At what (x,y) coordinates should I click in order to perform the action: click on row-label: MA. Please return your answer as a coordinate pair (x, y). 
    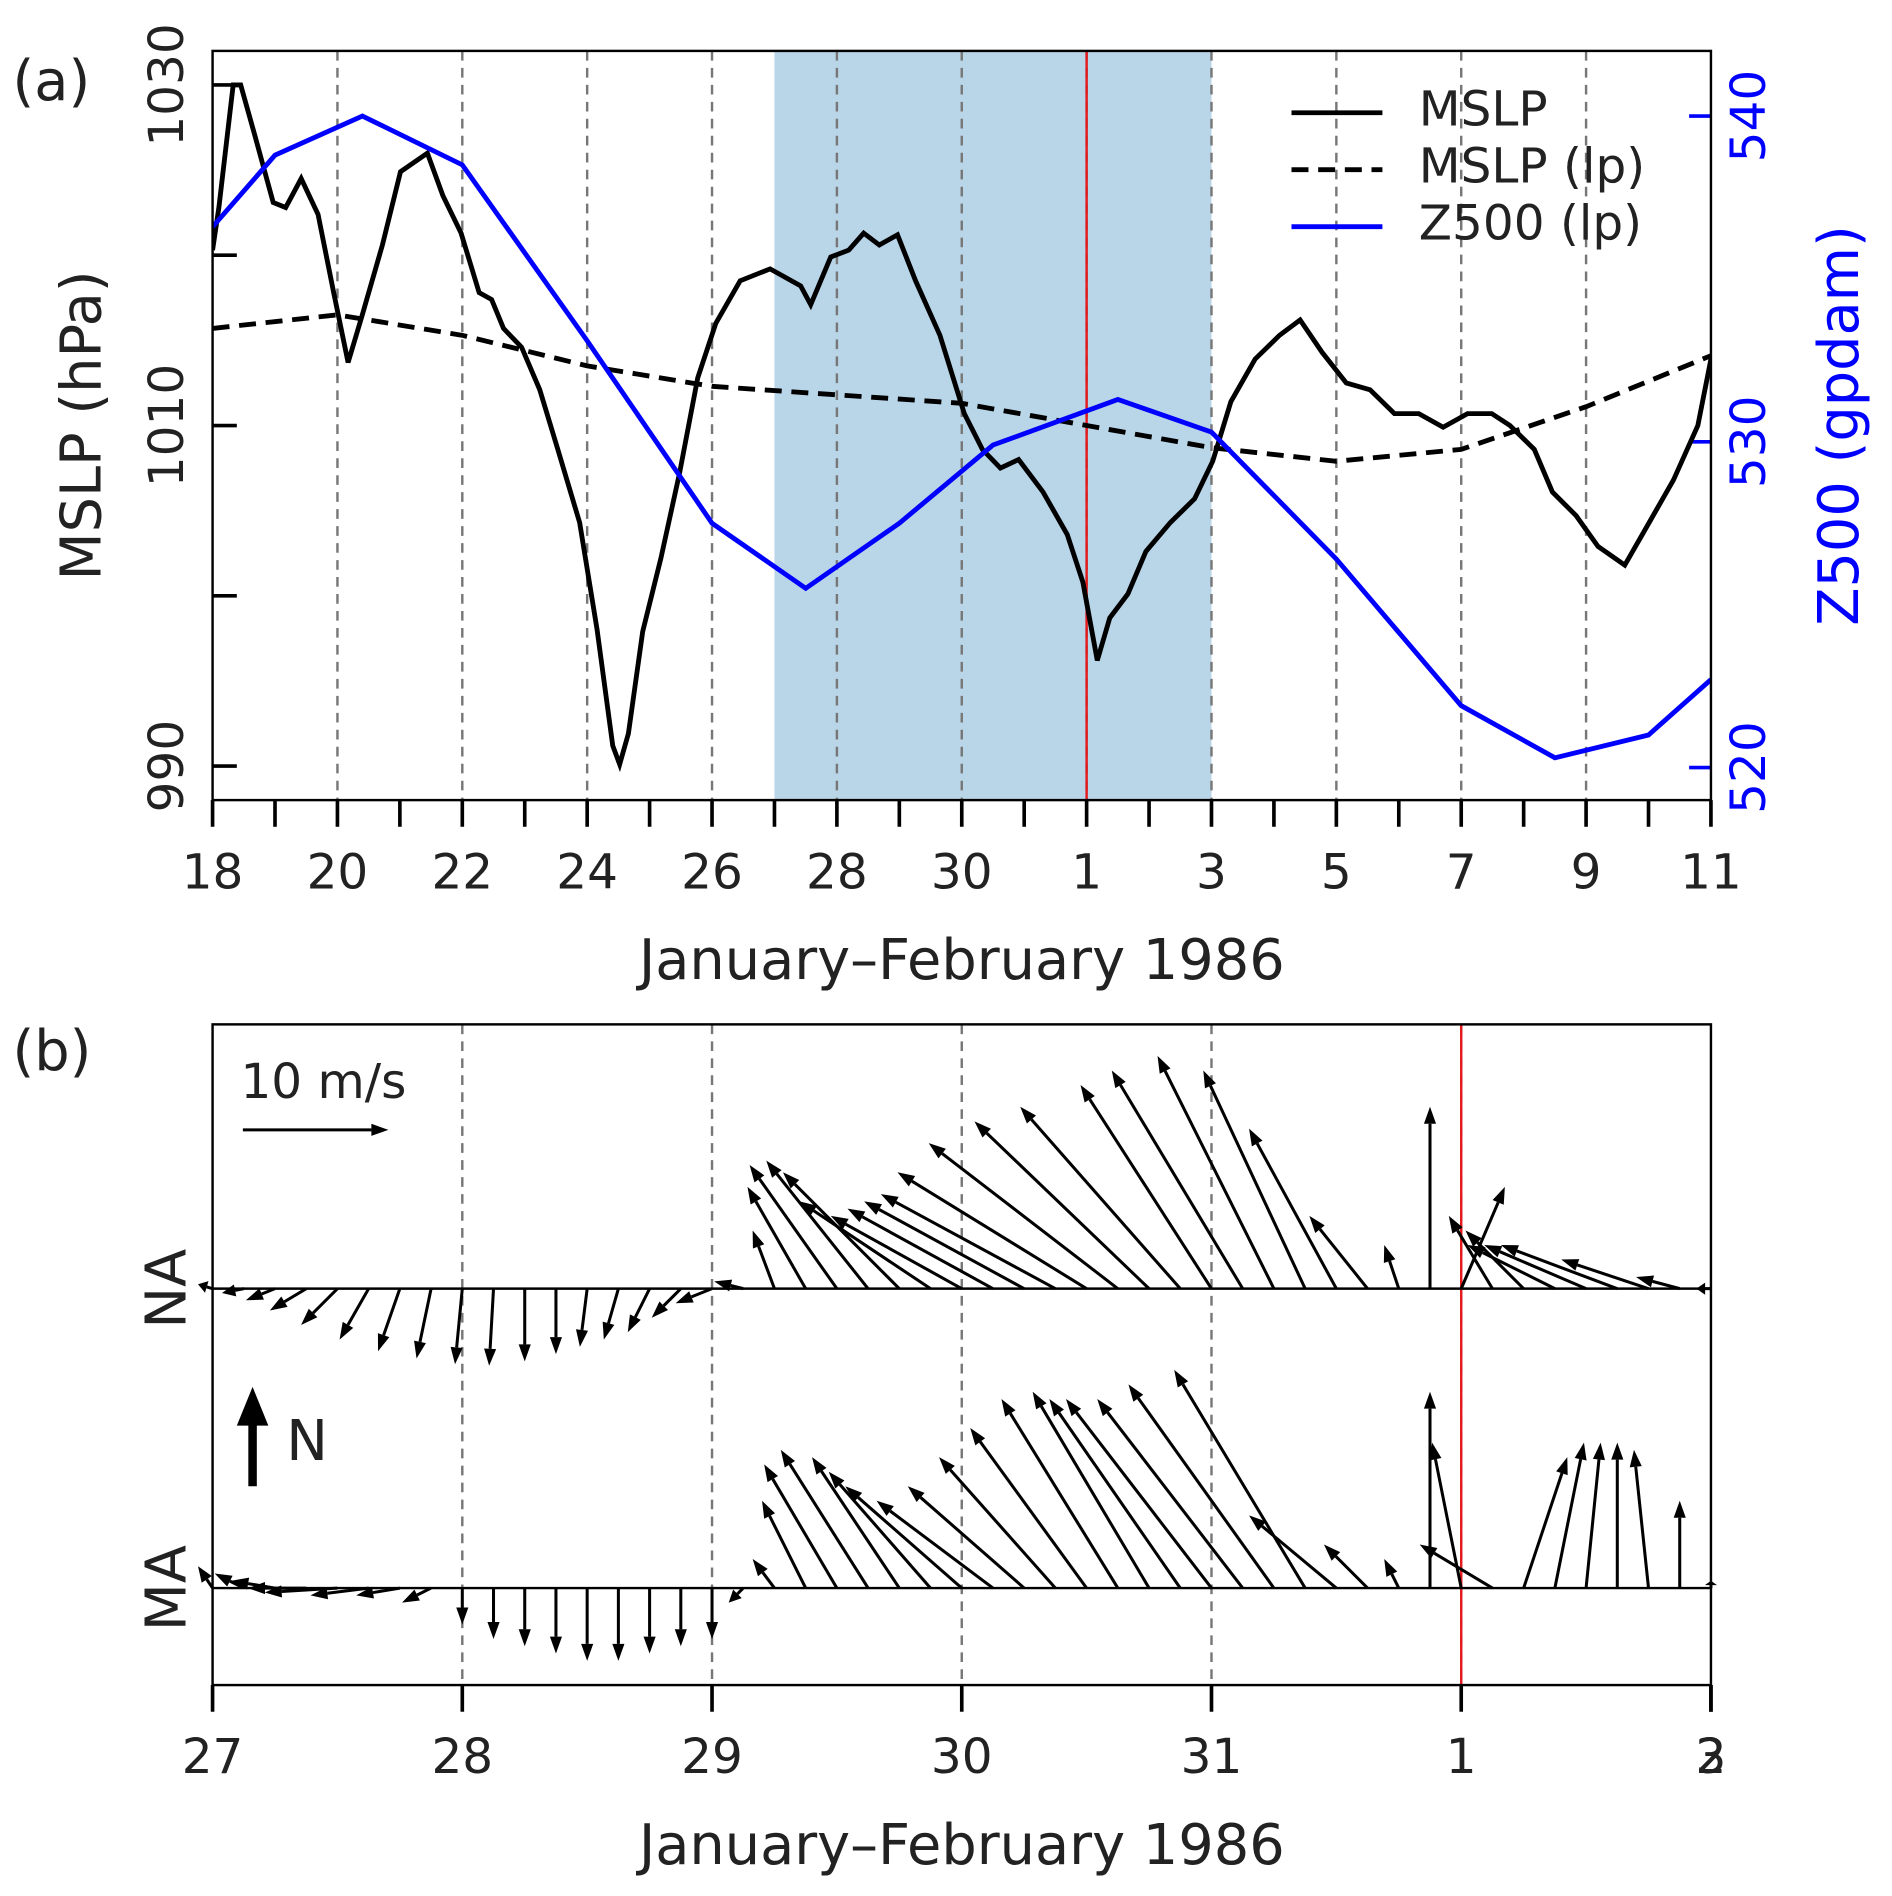
    Looking at the image, I should click on (166, 1588).